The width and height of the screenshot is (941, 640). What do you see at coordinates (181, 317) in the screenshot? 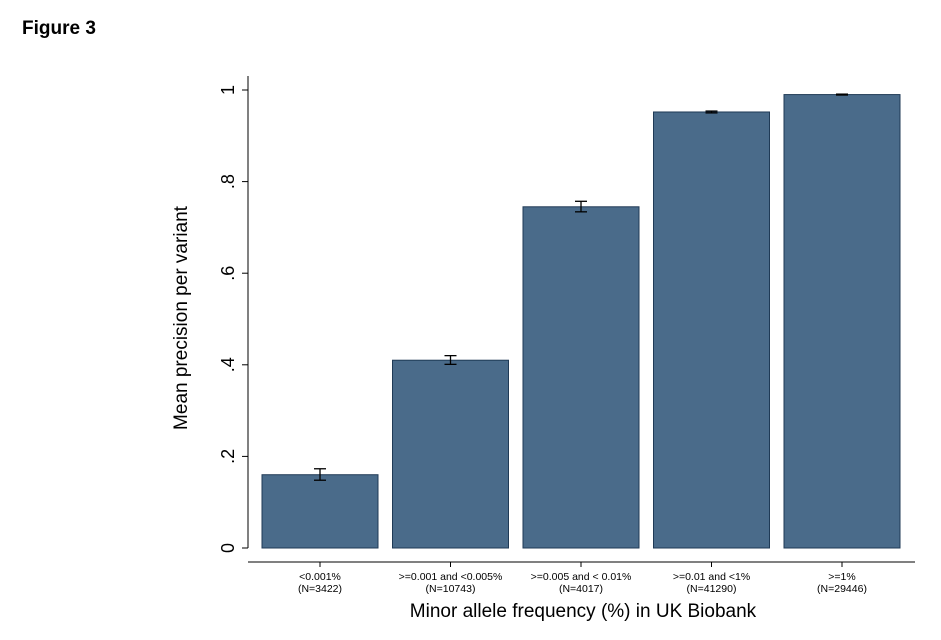
I see `y-axis-title: Mean precision per variant` at bounding box center [181, 317].